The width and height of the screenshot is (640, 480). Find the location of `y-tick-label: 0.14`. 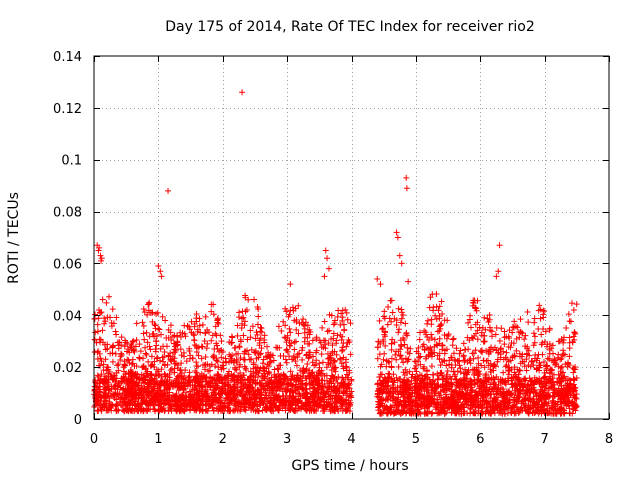

y-tick-label: 0.14 is located at coordinates (67, 57).